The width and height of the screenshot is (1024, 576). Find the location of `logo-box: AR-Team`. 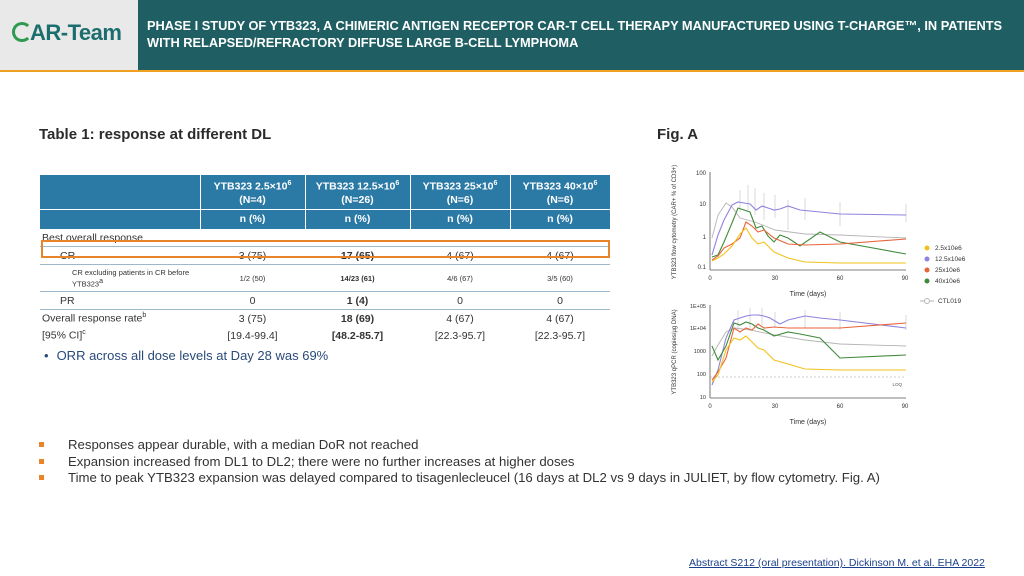

logo-box: AR-Team is located at coordinates (69, 35).